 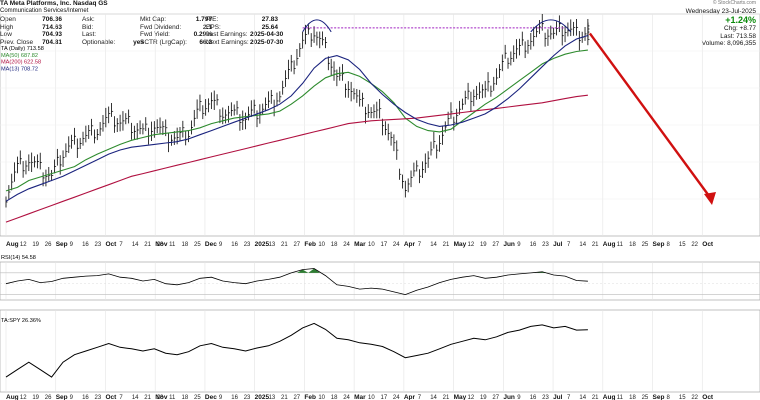 I want to click on quote-row: Prev. Close 704.81, so click(x=31, y=43).